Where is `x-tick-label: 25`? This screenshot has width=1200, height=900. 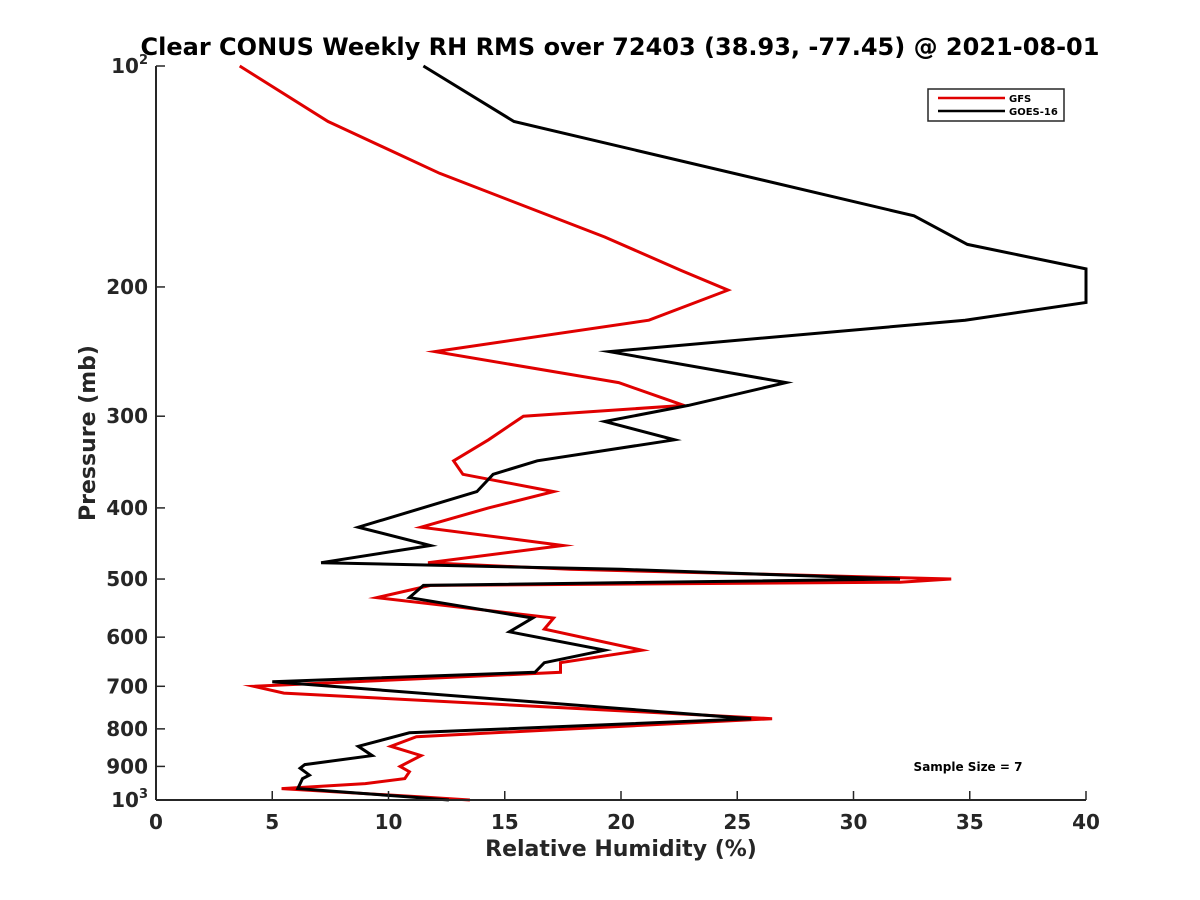 x-tick-label: 25 is located at coordinates (737, 822).